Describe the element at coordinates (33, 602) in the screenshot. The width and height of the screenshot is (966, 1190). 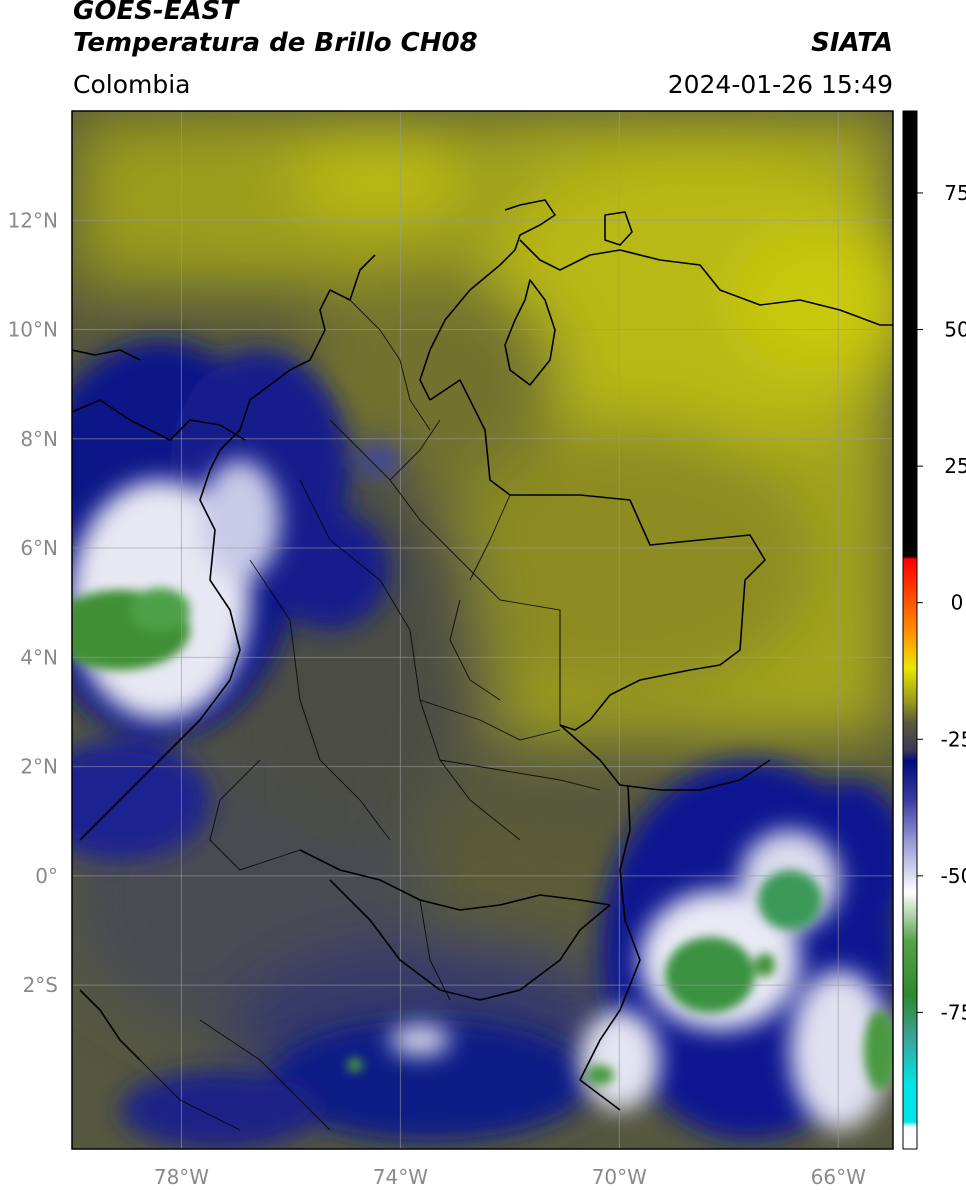
I see `latitude-labels: 12°N 10°N 8°N 6°N 4°N 2°N 0° 2°S` at that location.